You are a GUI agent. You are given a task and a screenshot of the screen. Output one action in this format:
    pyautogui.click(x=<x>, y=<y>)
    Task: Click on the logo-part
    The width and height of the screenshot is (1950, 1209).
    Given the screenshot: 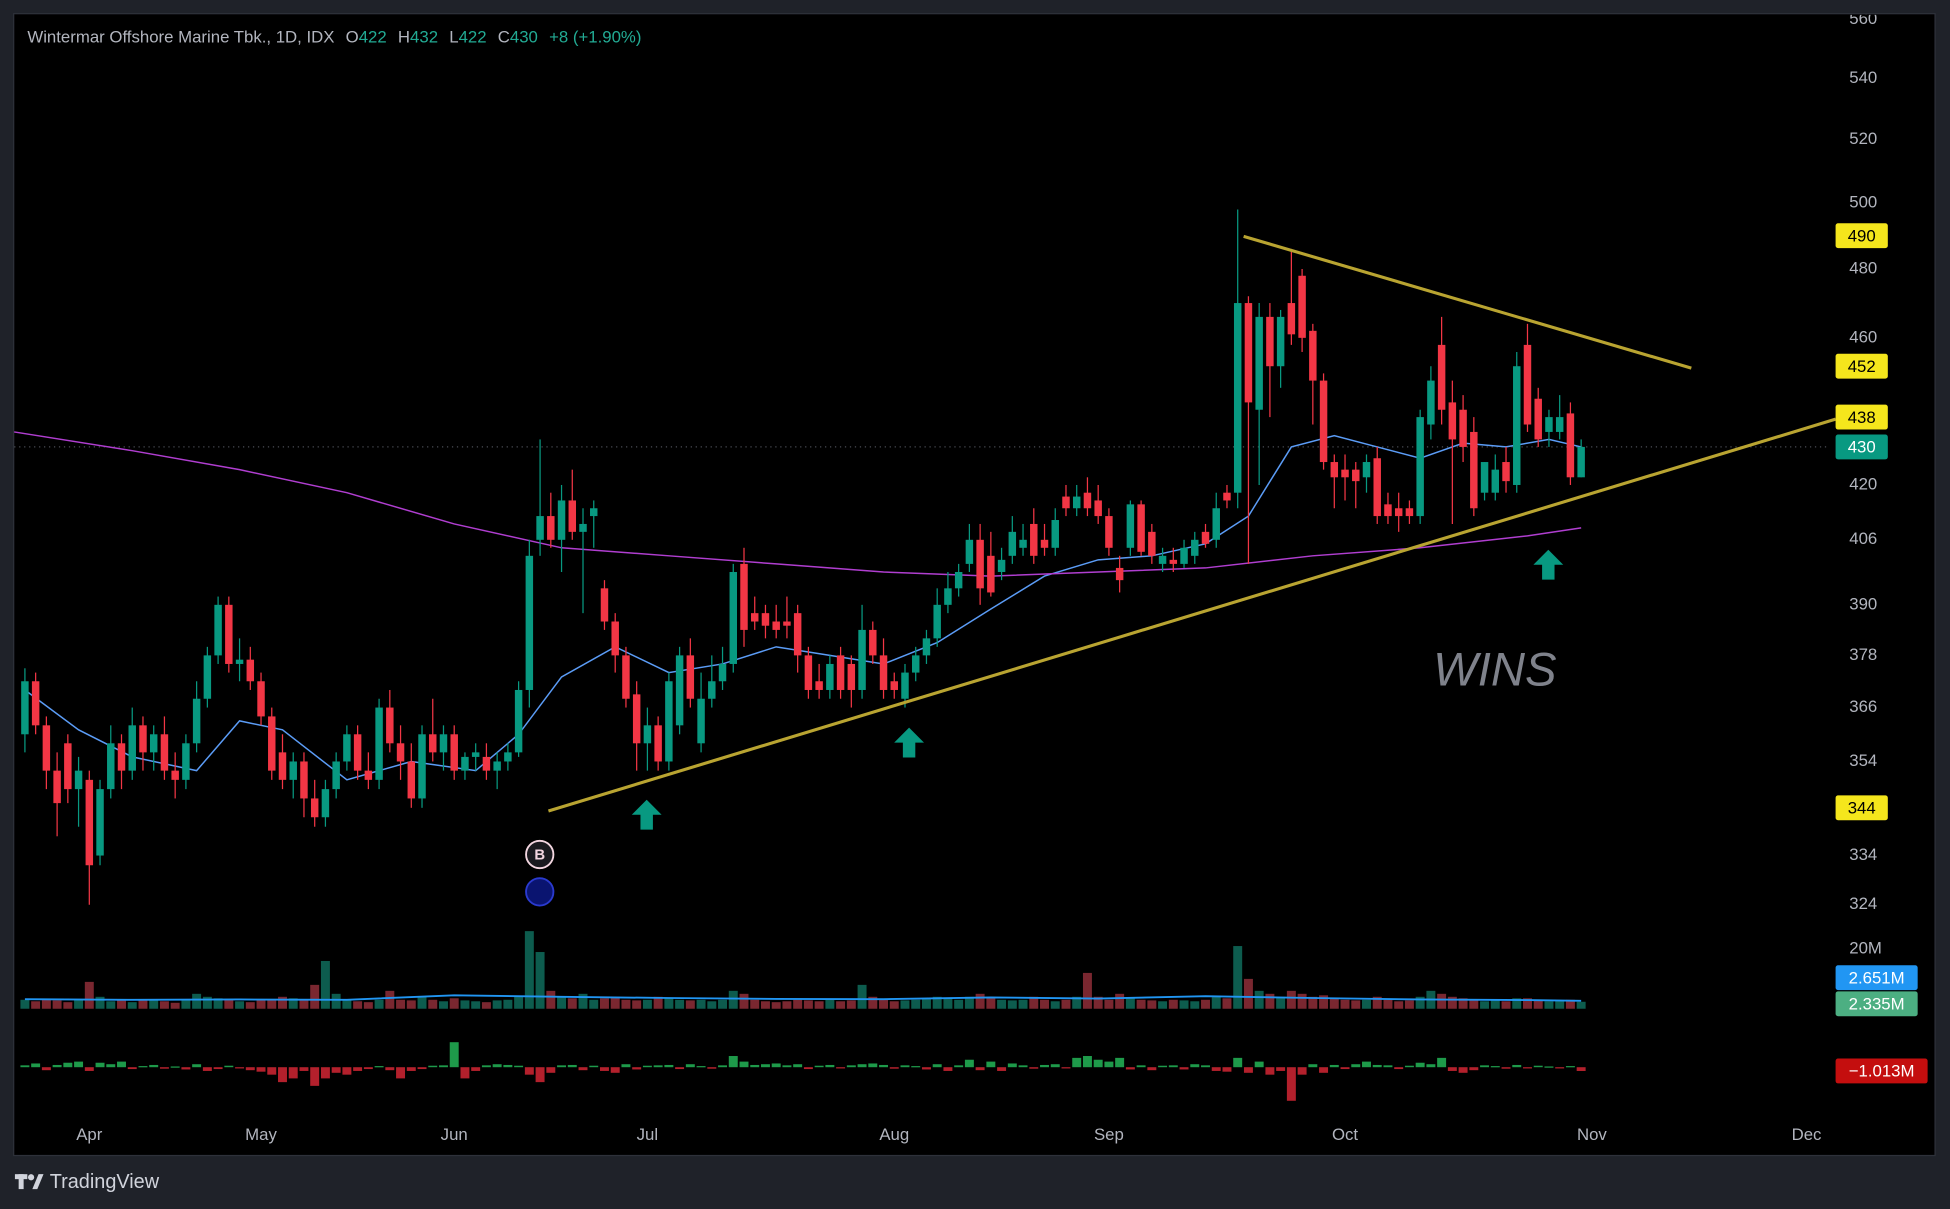 What is the action you would take?
    pyautogui.click(x=21, y=1182)
    